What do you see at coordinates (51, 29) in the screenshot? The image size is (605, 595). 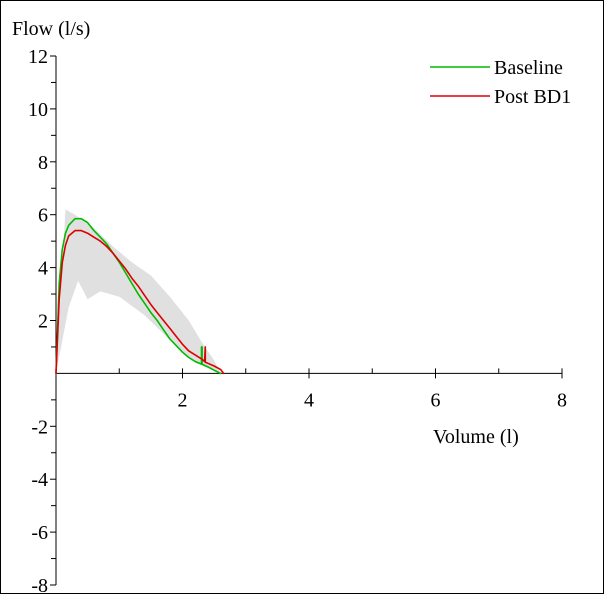 I see `y-axis-title: Flow (l/s)` at bounding box center [51, 29].